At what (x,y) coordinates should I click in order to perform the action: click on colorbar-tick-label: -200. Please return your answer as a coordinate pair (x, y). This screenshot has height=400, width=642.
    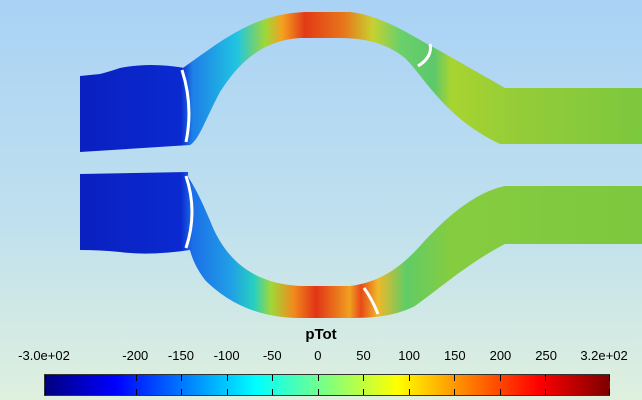
    Looking at the image, I should click on (135, 355).